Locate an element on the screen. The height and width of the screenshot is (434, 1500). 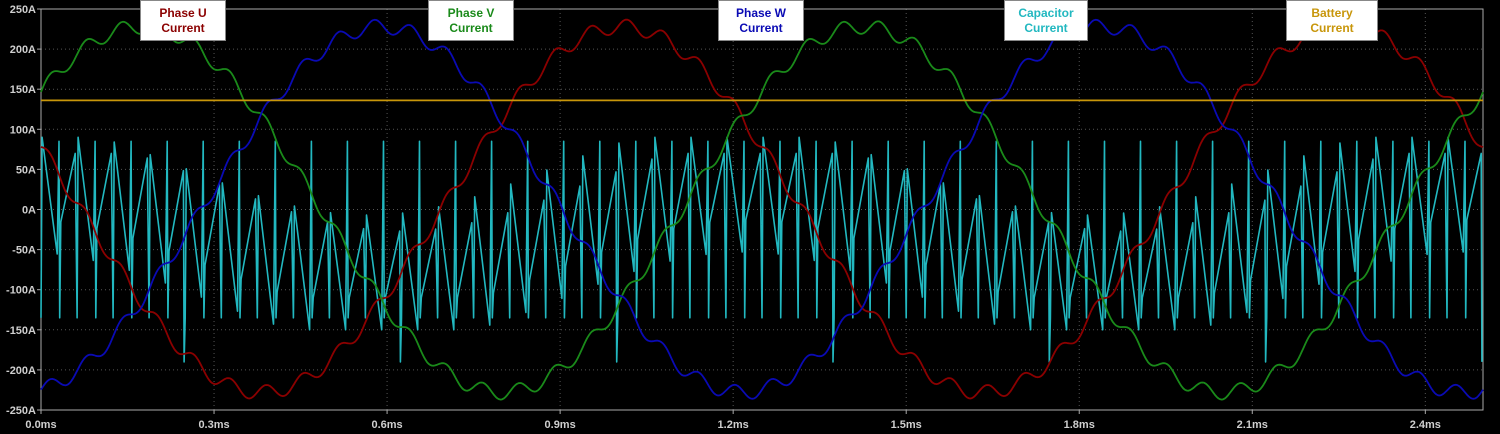
y-tick-label: 50A is located at coordinates (26, 170).